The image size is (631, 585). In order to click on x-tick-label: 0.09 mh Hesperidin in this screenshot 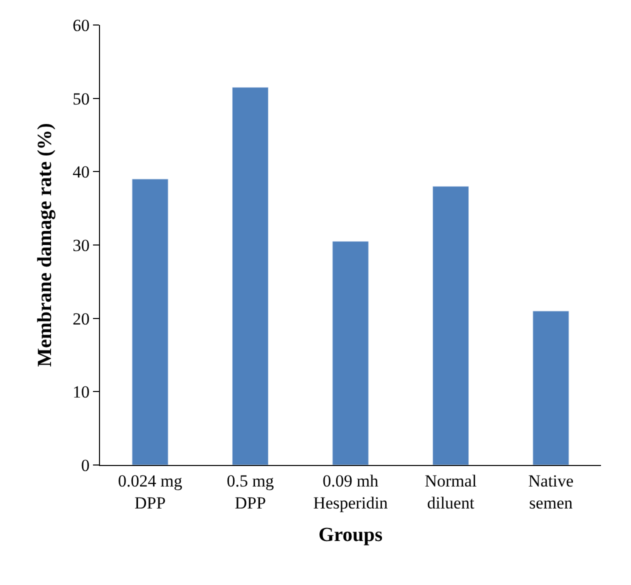, I will do `click(350, 491)`.